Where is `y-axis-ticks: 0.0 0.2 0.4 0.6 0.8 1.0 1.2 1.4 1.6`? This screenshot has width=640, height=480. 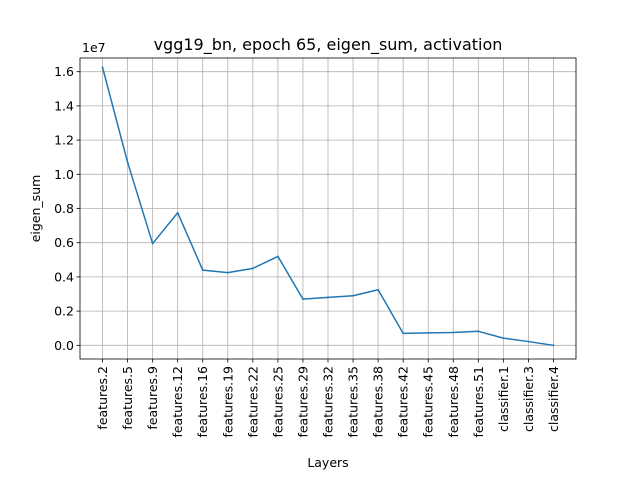 y-axis-ticks: 0.0 0.2 0.4 0.6 0.8 1.0 1.2 1.4 1.6 is located at coordinates (67, 208).